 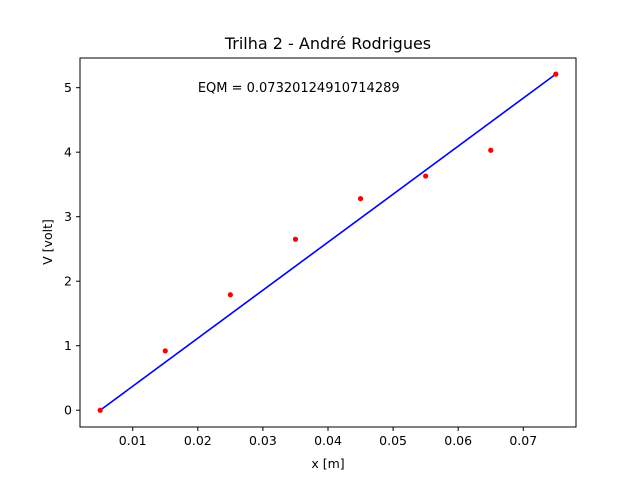 I want to click on x-tick-label: 0.02, so click(x=198, y=440).